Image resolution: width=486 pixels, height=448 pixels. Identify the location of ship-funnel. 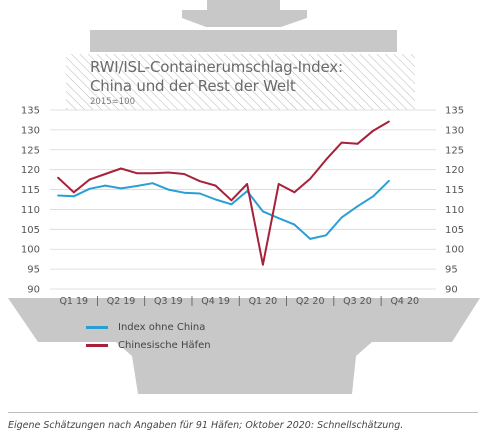
(244, 13).